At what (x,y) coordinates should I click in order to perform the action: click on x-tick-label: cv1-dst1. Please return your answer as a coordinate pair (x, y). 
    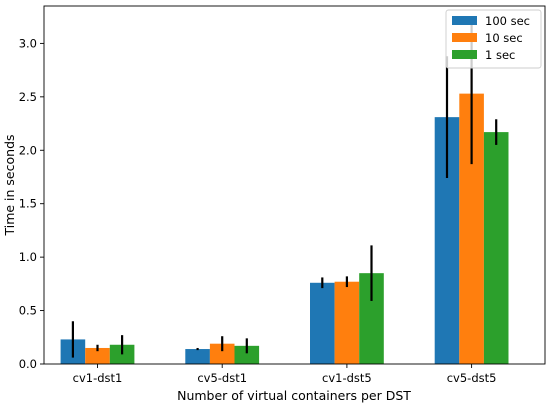
    Looking at the image, I should click on (98, 378).